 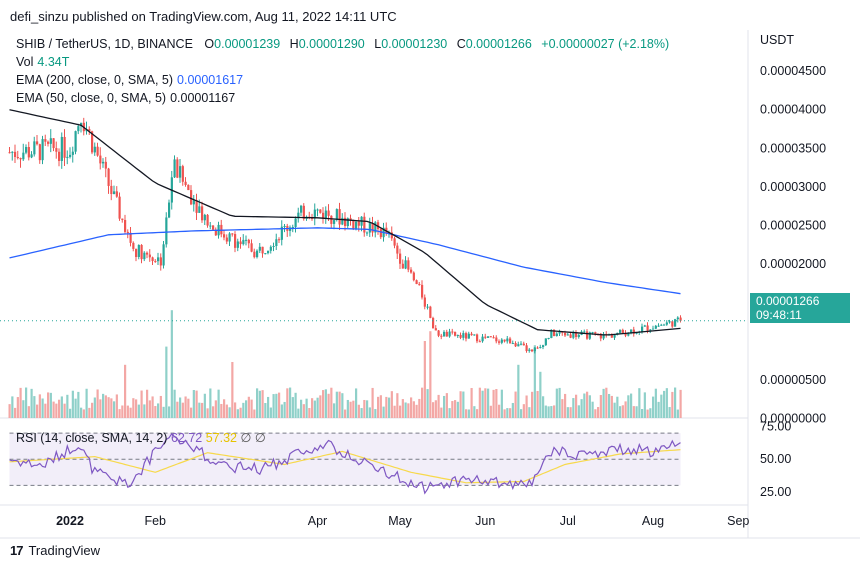 What do you see at coordinates (55, 550) in the screenshot?
I see `footer-branding: 17 TradingView` at bounding box center [55, 550].